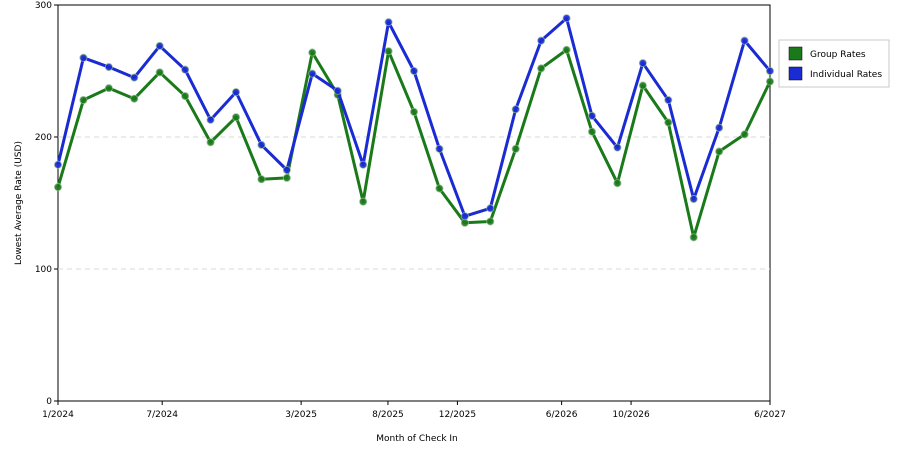  Describe the element at coordinates (49, 402) in the screenshot. I see `y-tick-label: 0` at that location.